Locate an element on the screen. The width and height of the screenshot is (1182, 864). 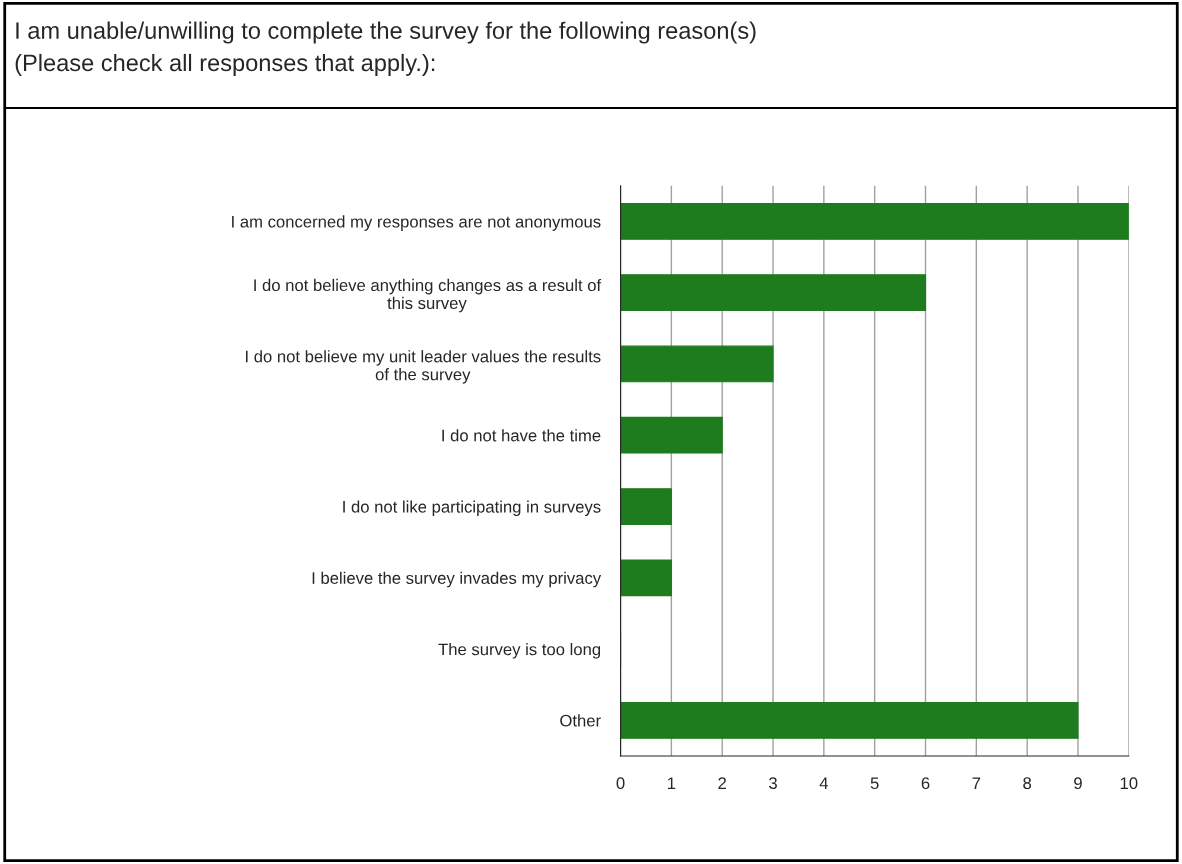
text: I am unable/unwilling to complete the survey for the following reason(s) (Please check all responses that apply.): is located at coordinates (385, 48).